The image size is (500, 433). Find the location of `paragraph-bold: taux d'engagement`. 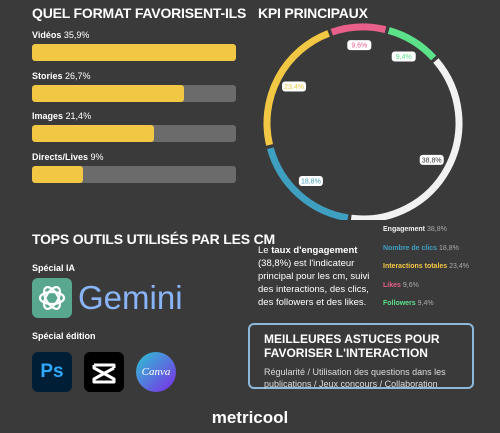

paragraph-bold: taux d'engagement is located at coordinates (314, 250).